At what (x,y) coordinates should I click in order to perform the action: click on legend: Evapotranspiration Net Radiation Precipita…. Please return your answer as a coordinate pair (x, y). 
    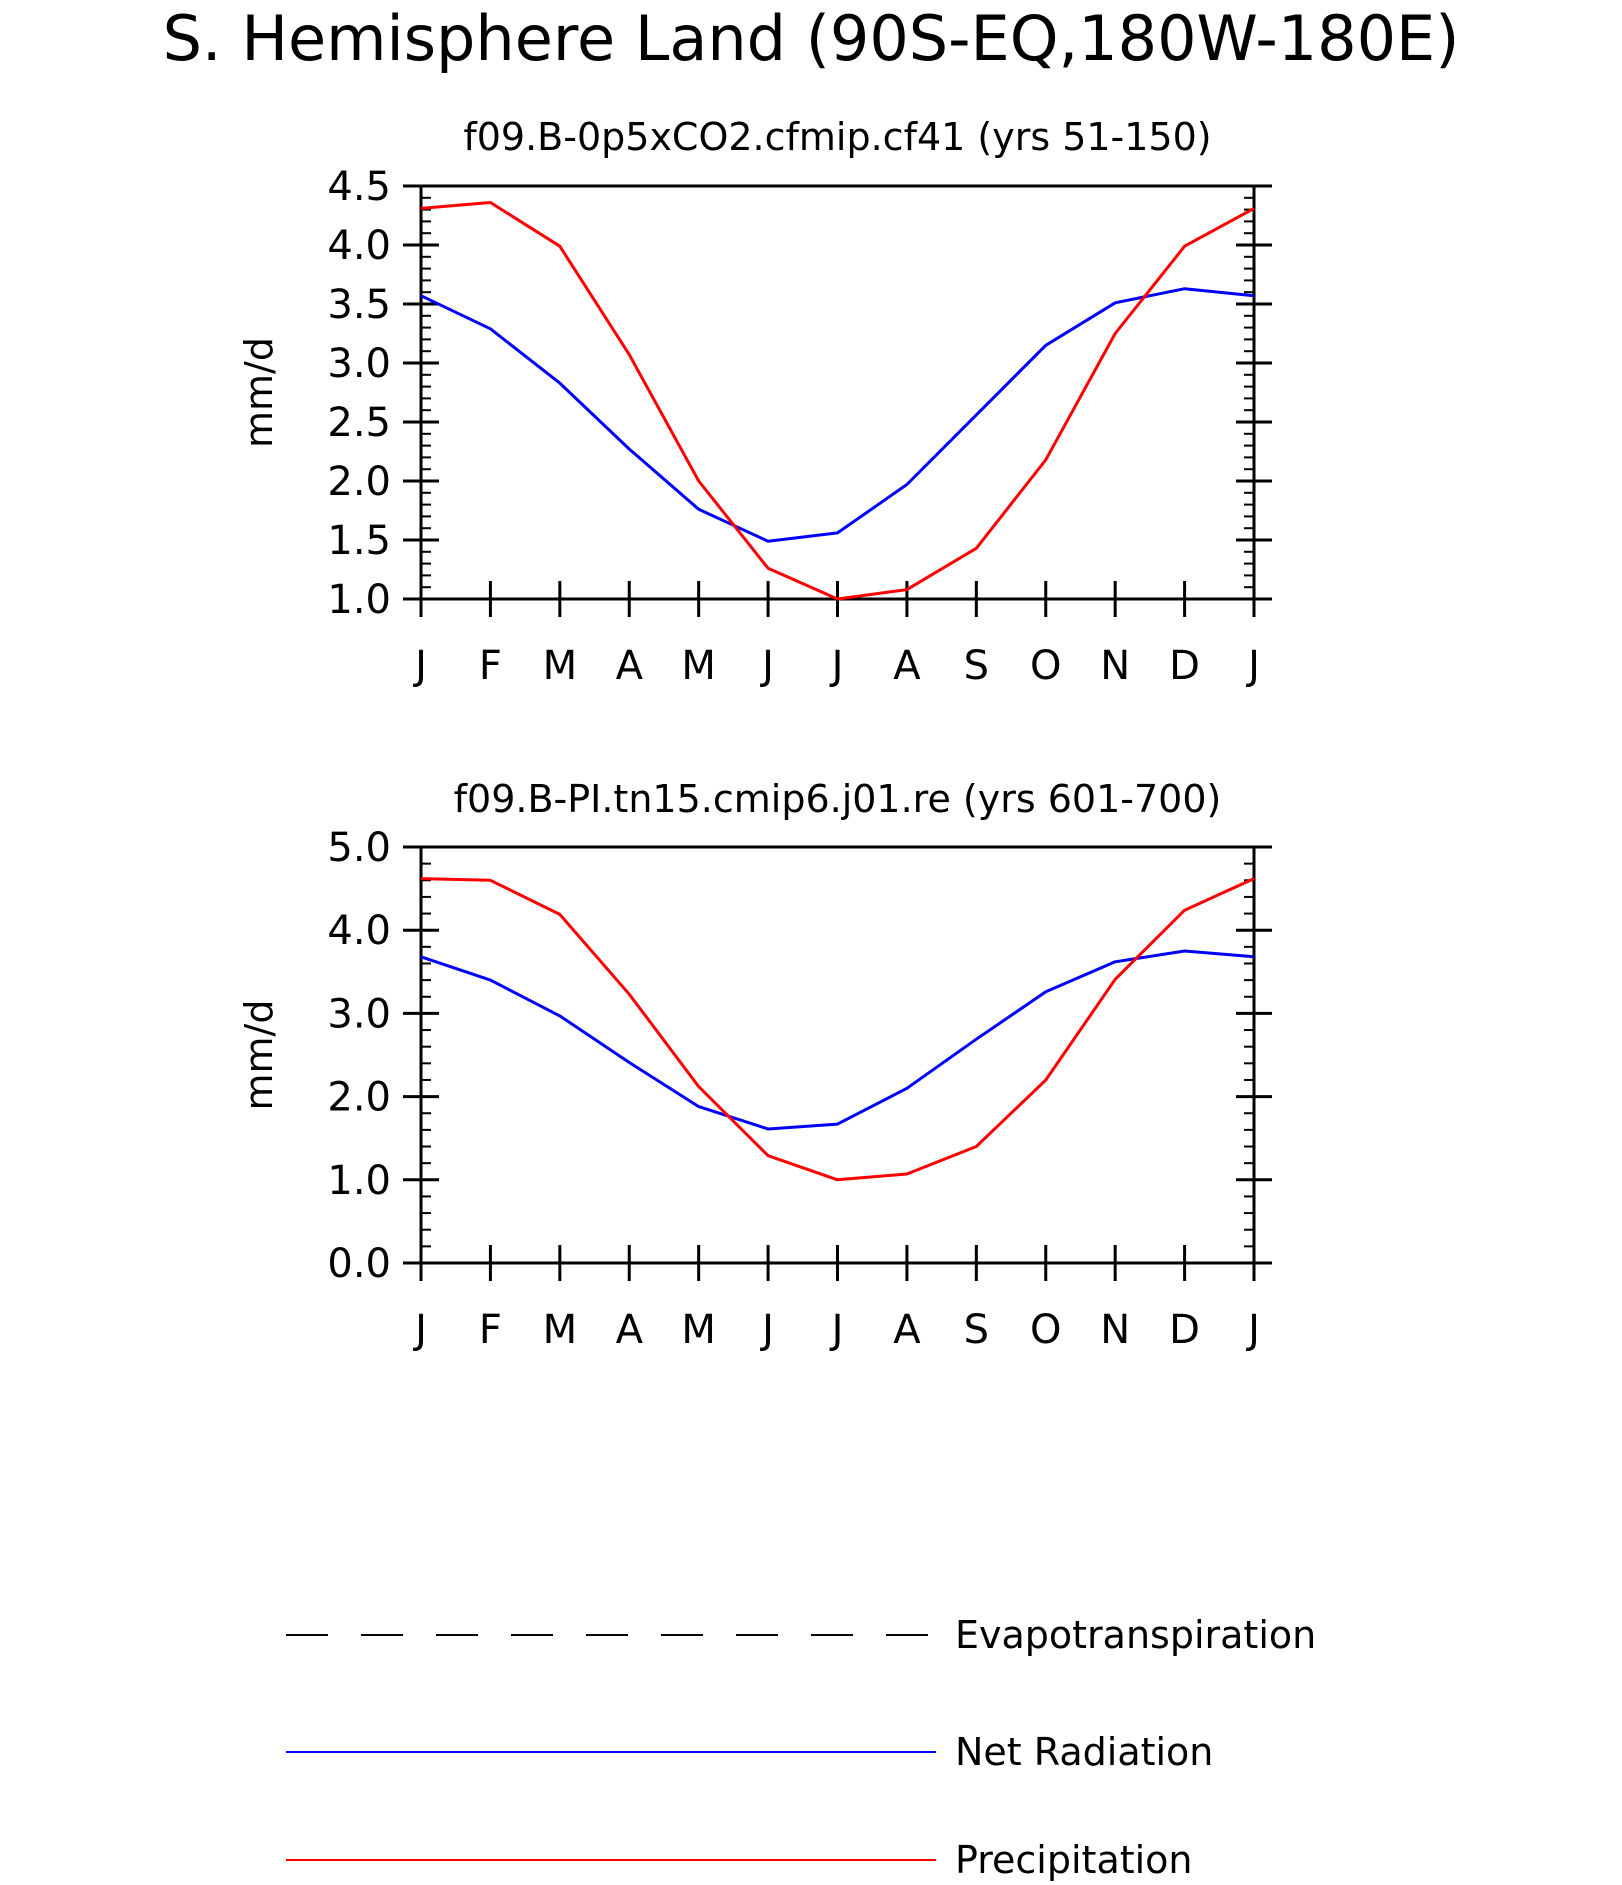
    Looking at the image, I should click on (801, 1747).